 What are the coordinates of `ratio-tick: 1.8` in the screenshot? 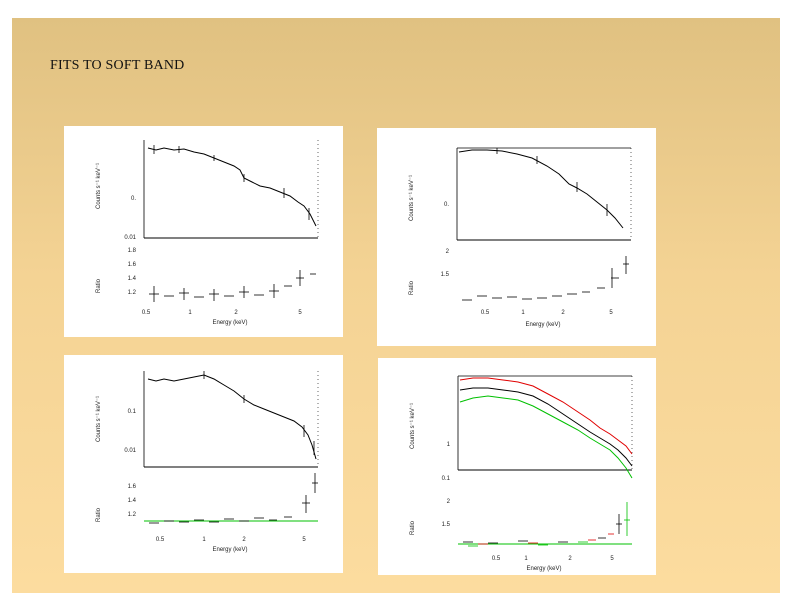 It's located at (132, 251).